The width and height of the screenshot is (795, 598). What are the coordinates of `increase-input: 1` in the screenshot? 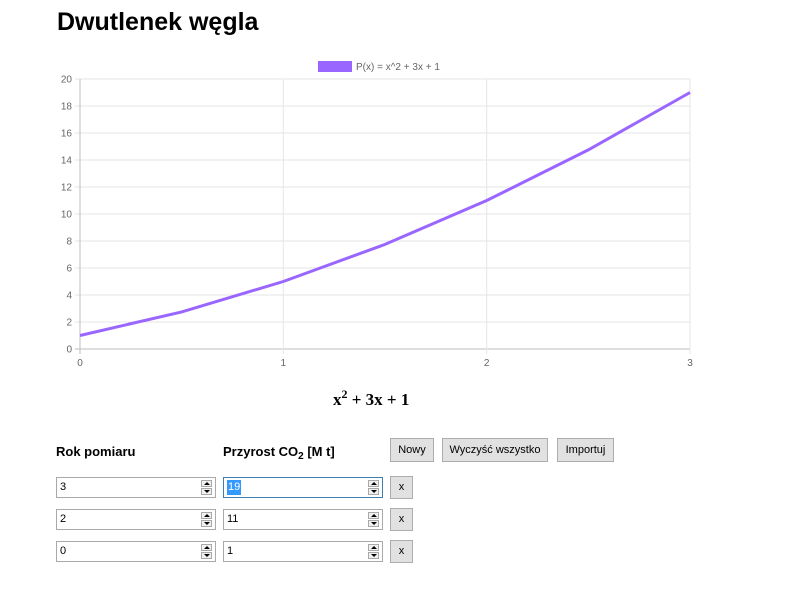 It's located at (303, 551).